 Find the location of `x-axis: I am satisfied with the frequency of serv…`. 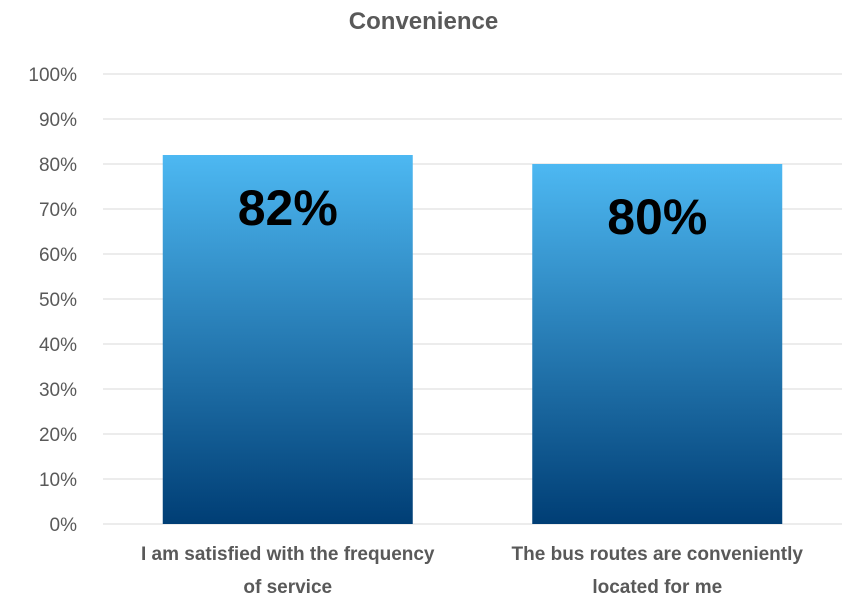

x-axis: I am satisfied with the frequency of serv… is located at coordinates (472, 571).